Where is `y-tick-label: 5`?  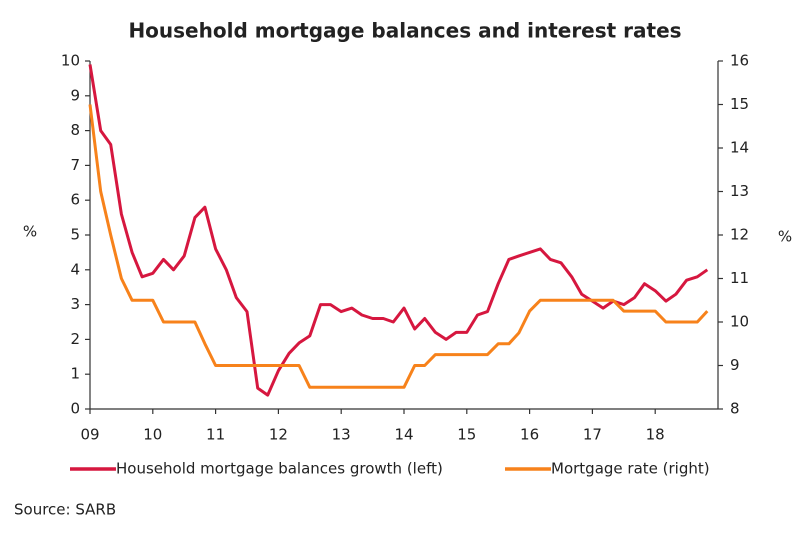 y-tick-label: 5 is located at coordinates (75, 235).